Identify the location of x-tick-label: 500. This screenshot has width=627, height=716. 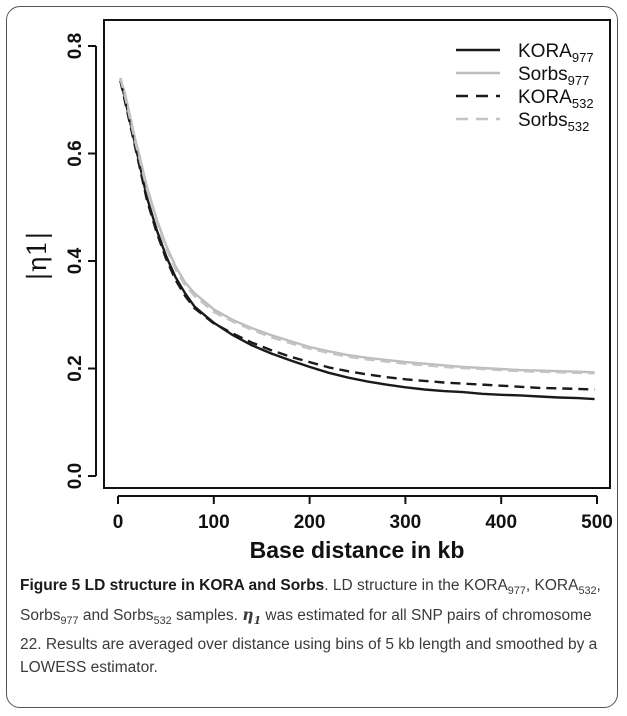
(597, 522).